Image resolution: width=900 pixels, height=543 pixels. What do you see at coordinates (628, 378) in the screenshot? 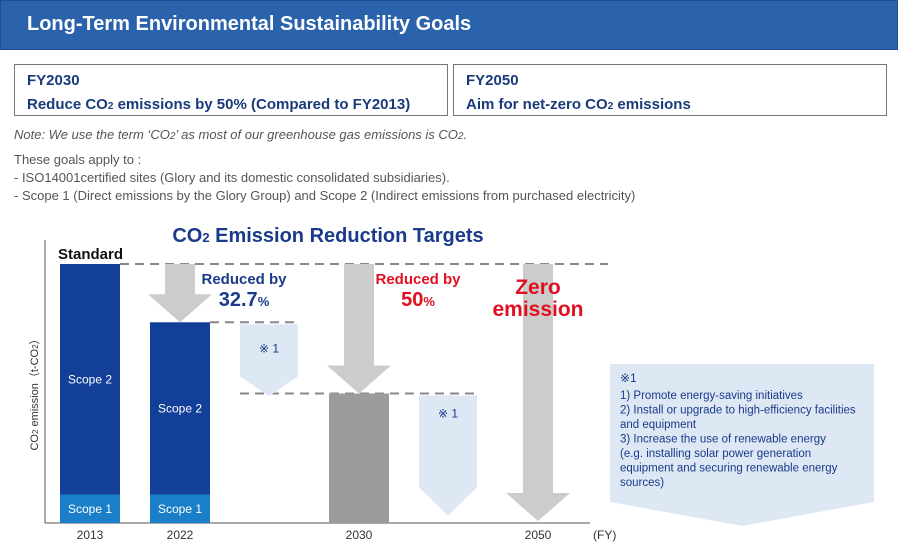
I see `measures-title: ※1` at bounding box center [628, 378].